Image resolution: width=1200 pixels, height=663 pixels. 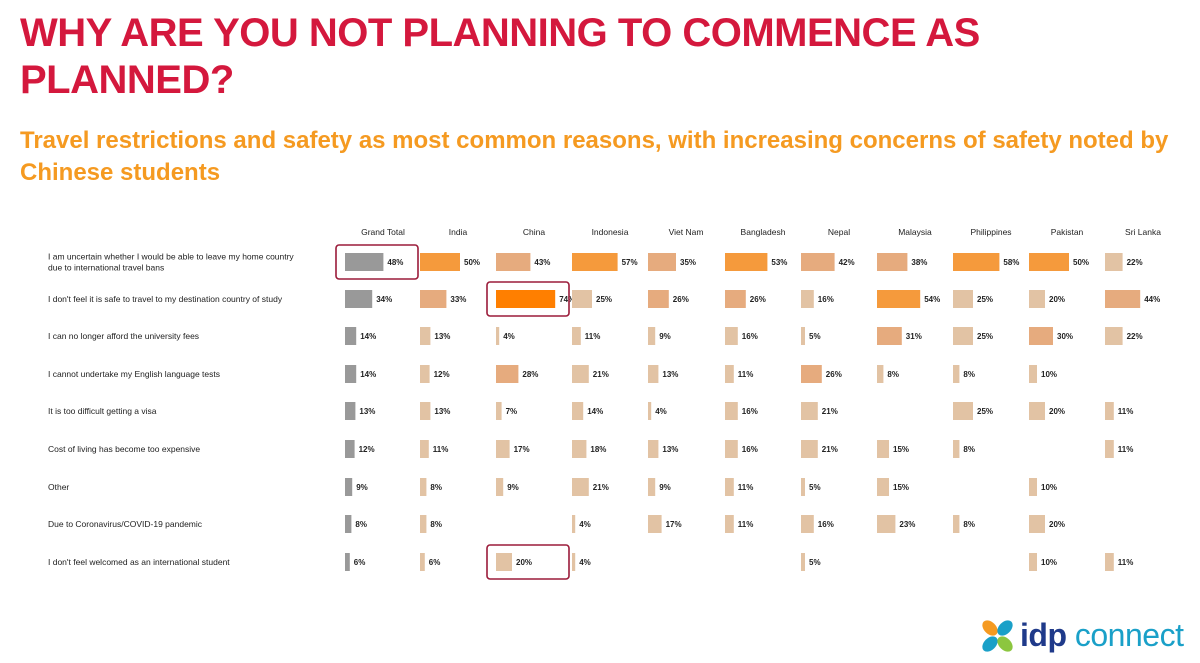 I want to click on value-label: 74%, so click(x=567, y=299).